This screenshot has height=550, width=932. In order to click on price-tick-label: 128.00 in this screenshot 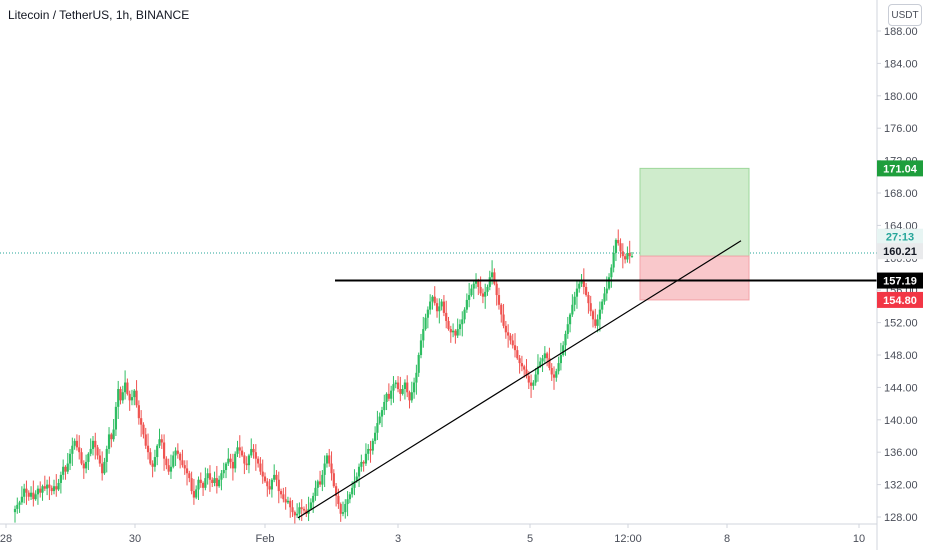, I will do `click(901, 518)`.